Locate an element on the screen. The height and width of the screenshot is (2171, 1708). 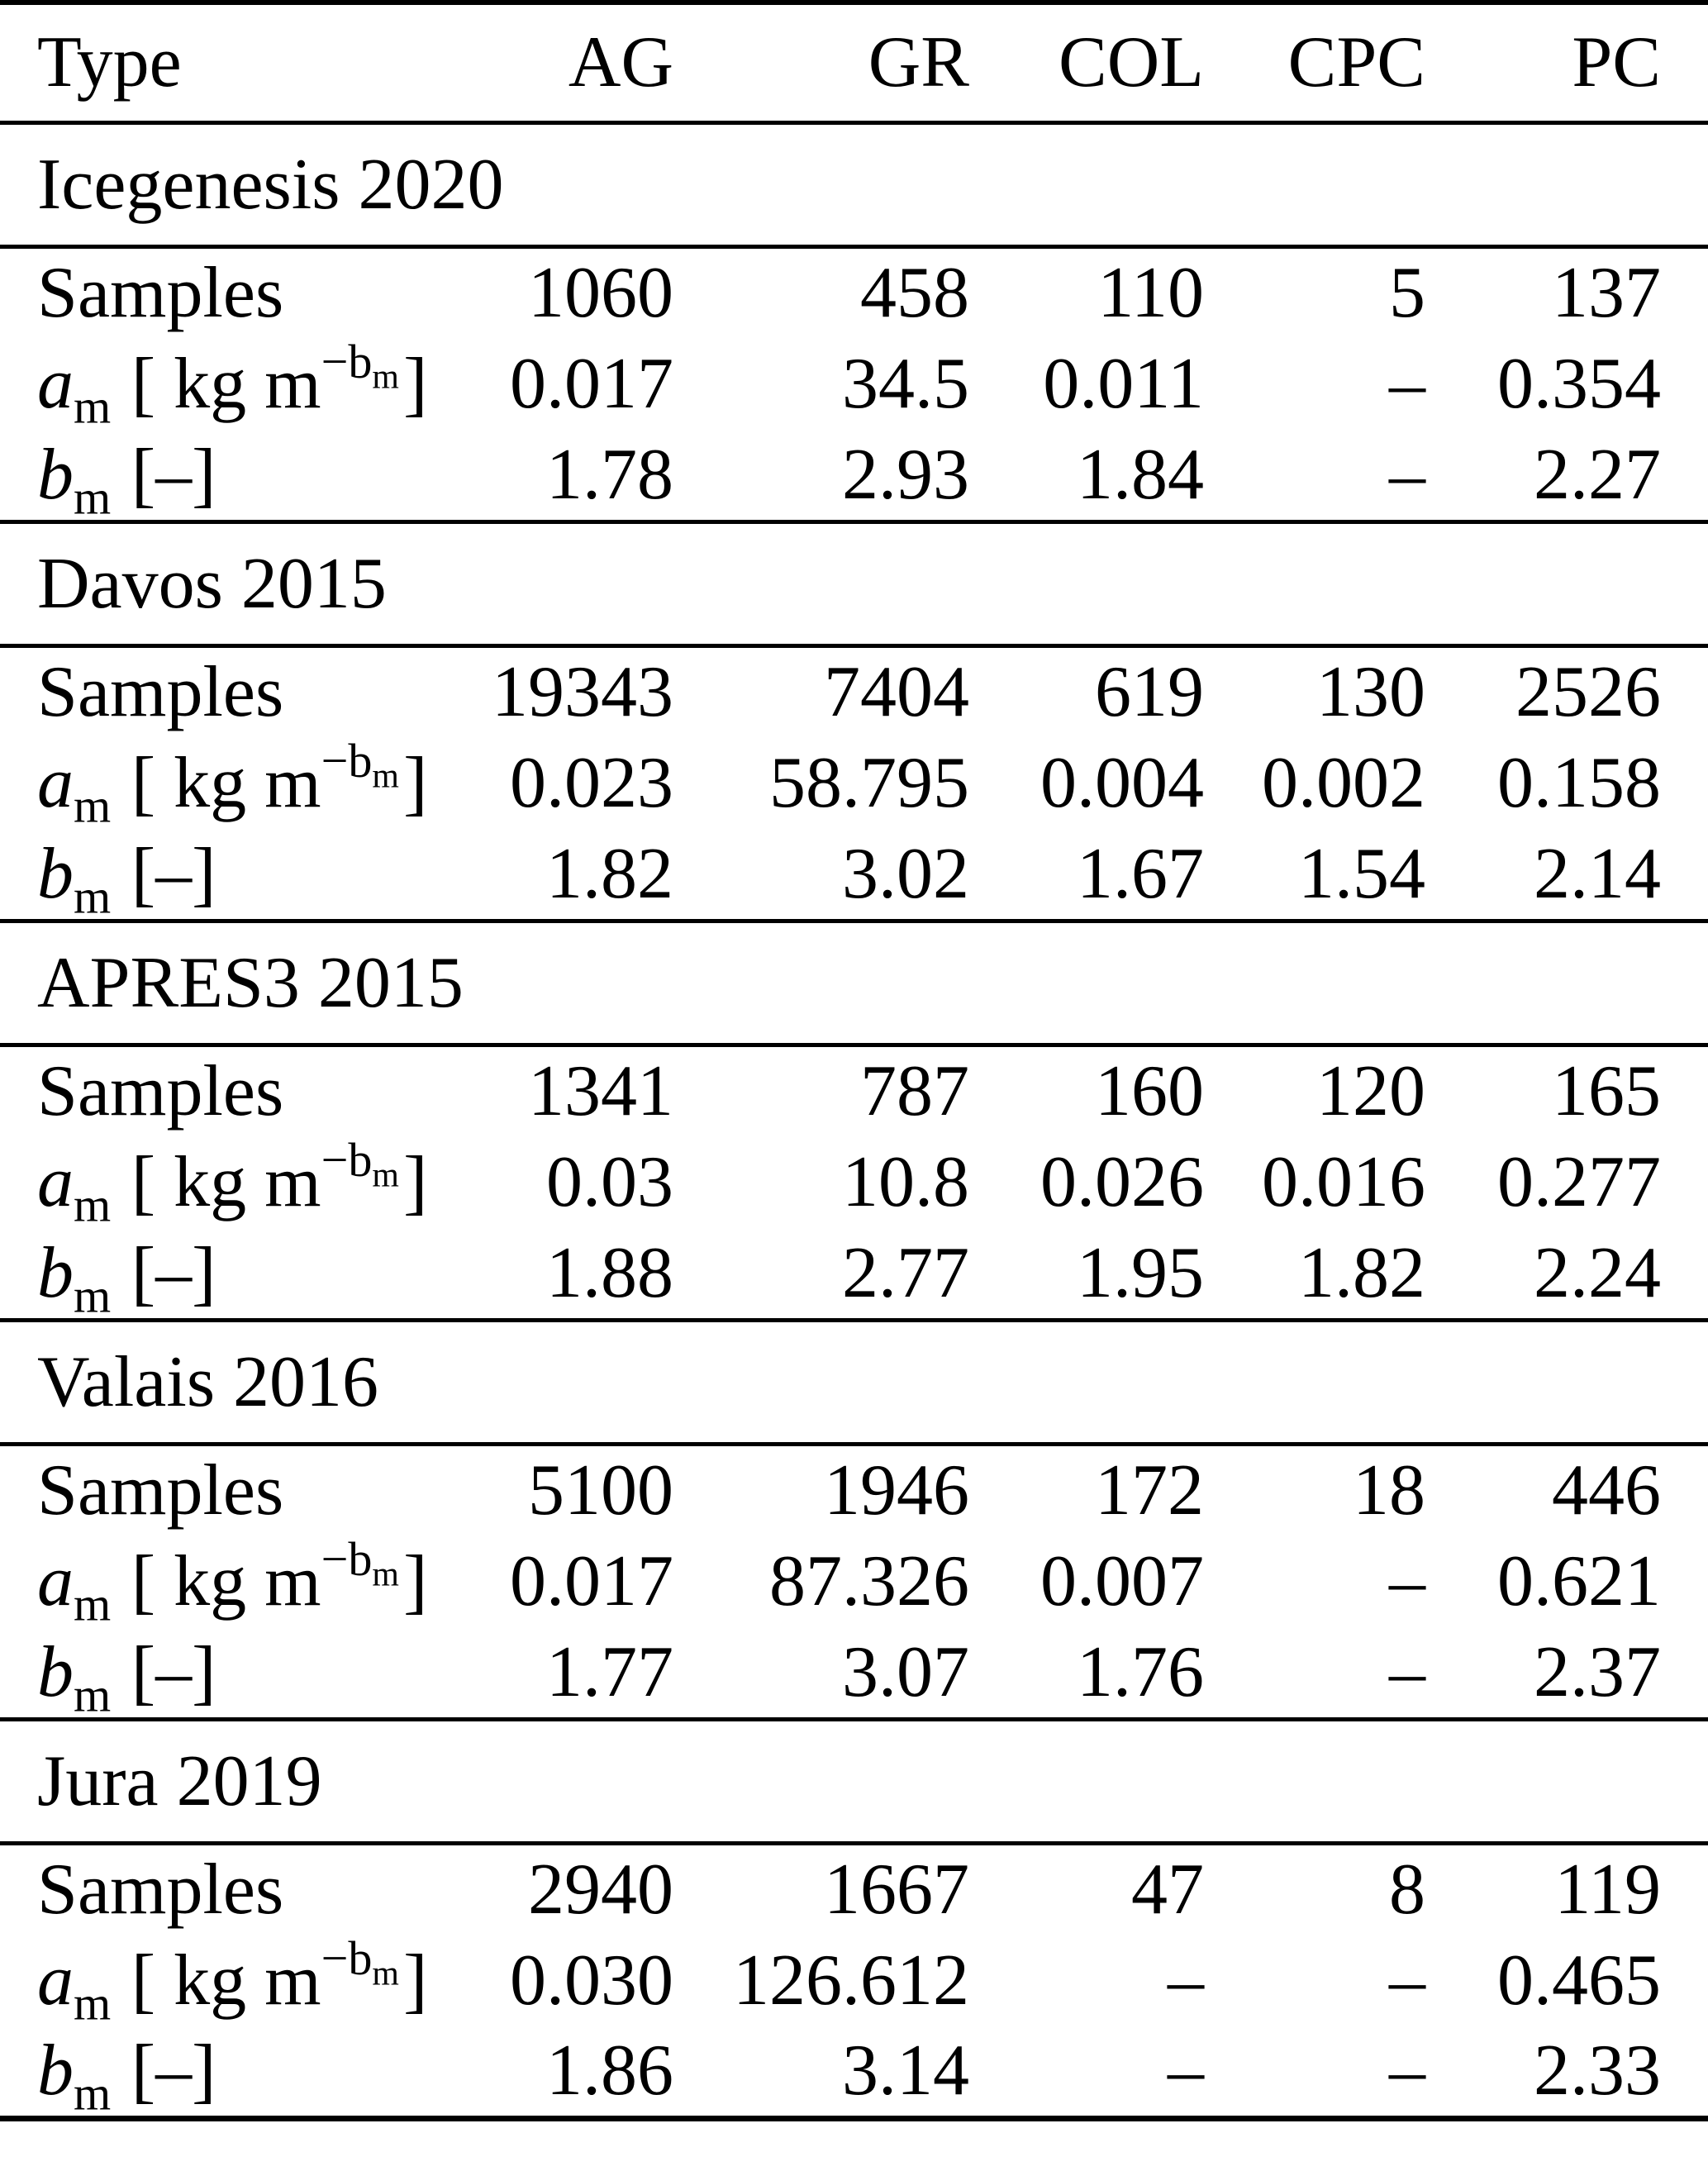
value-cell: 0.011 is located at coordinates (1123, 384).